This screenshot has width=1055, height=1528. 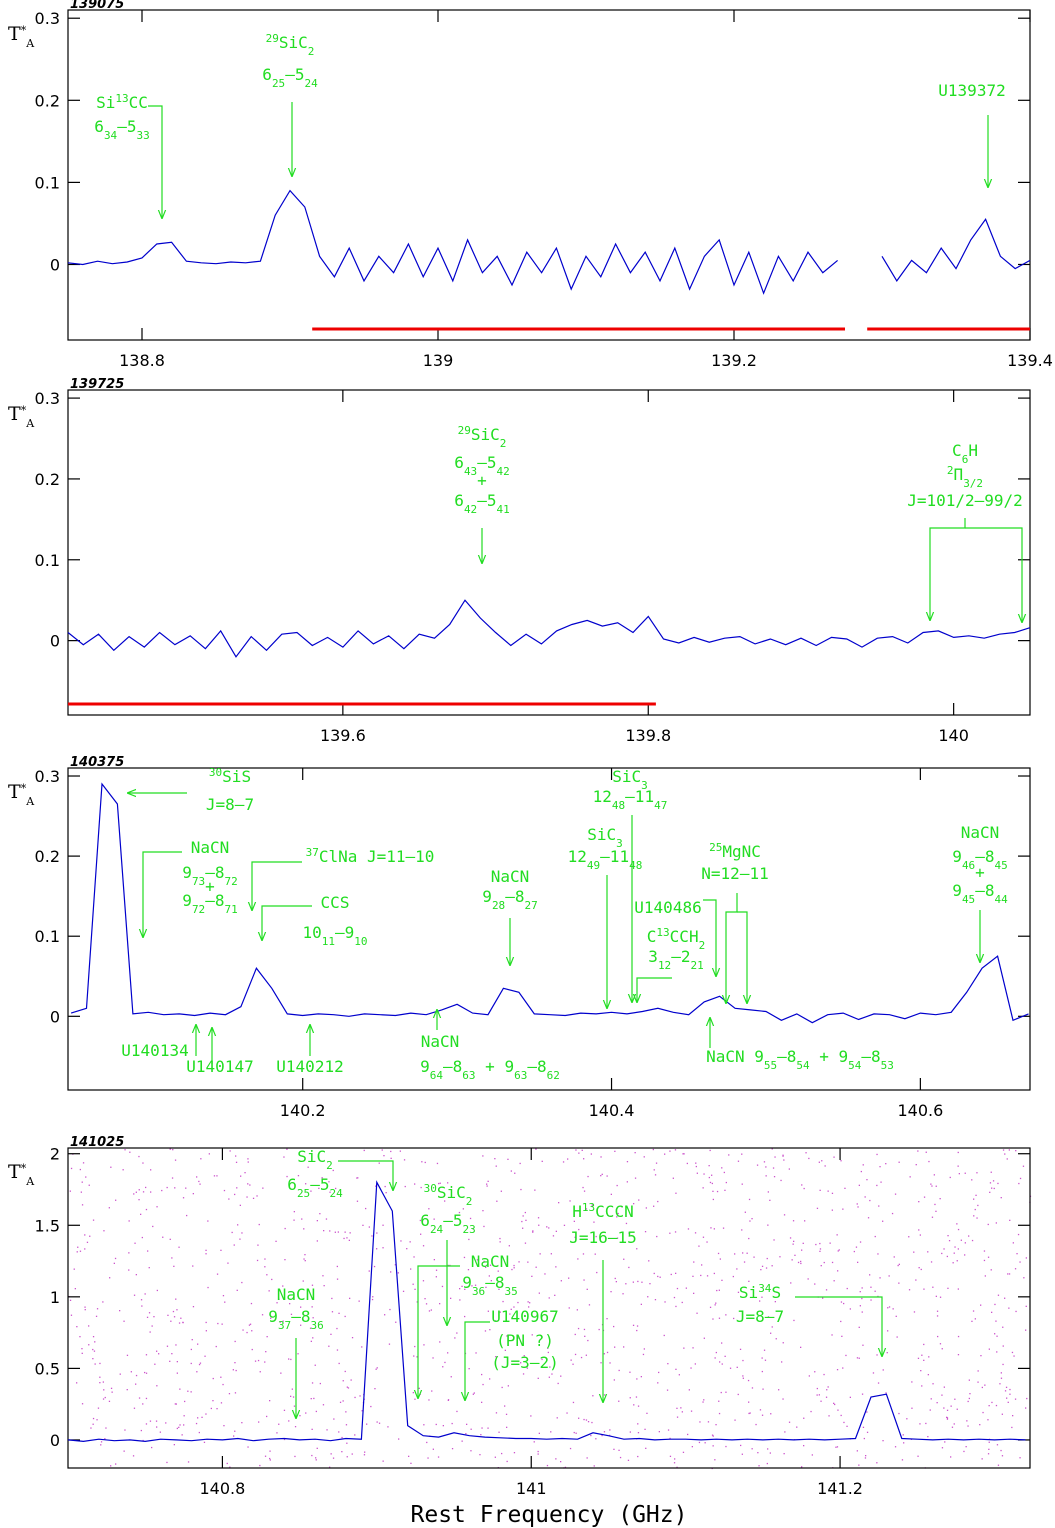 What do you see at coordinates (664, 965) in the screenshot?
I see `subscript: 12` at bounding box center [664, 965].